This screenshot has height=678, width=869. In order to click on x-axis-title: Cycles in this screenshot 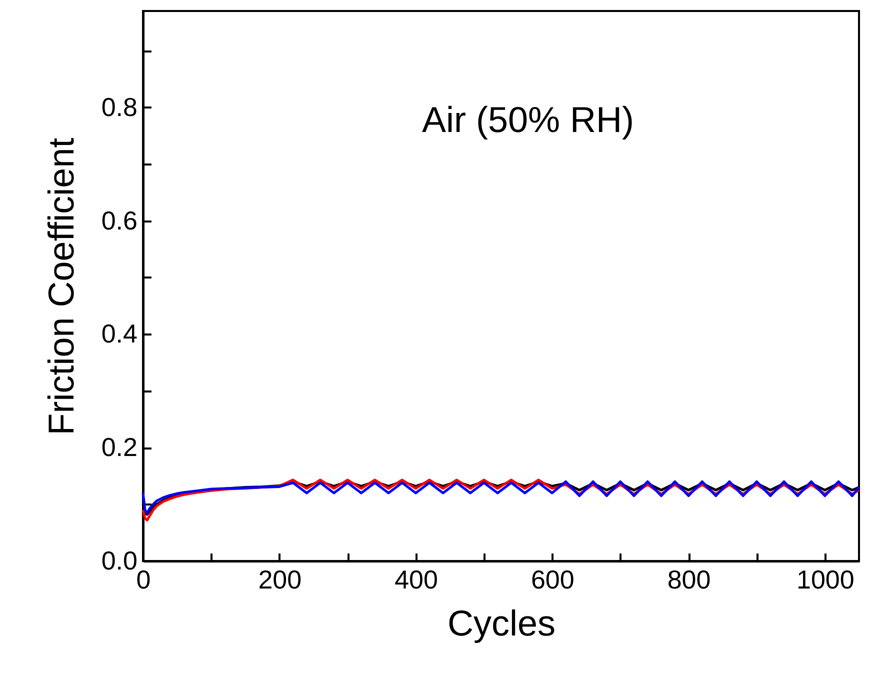, I will do `click(501, 623)`.